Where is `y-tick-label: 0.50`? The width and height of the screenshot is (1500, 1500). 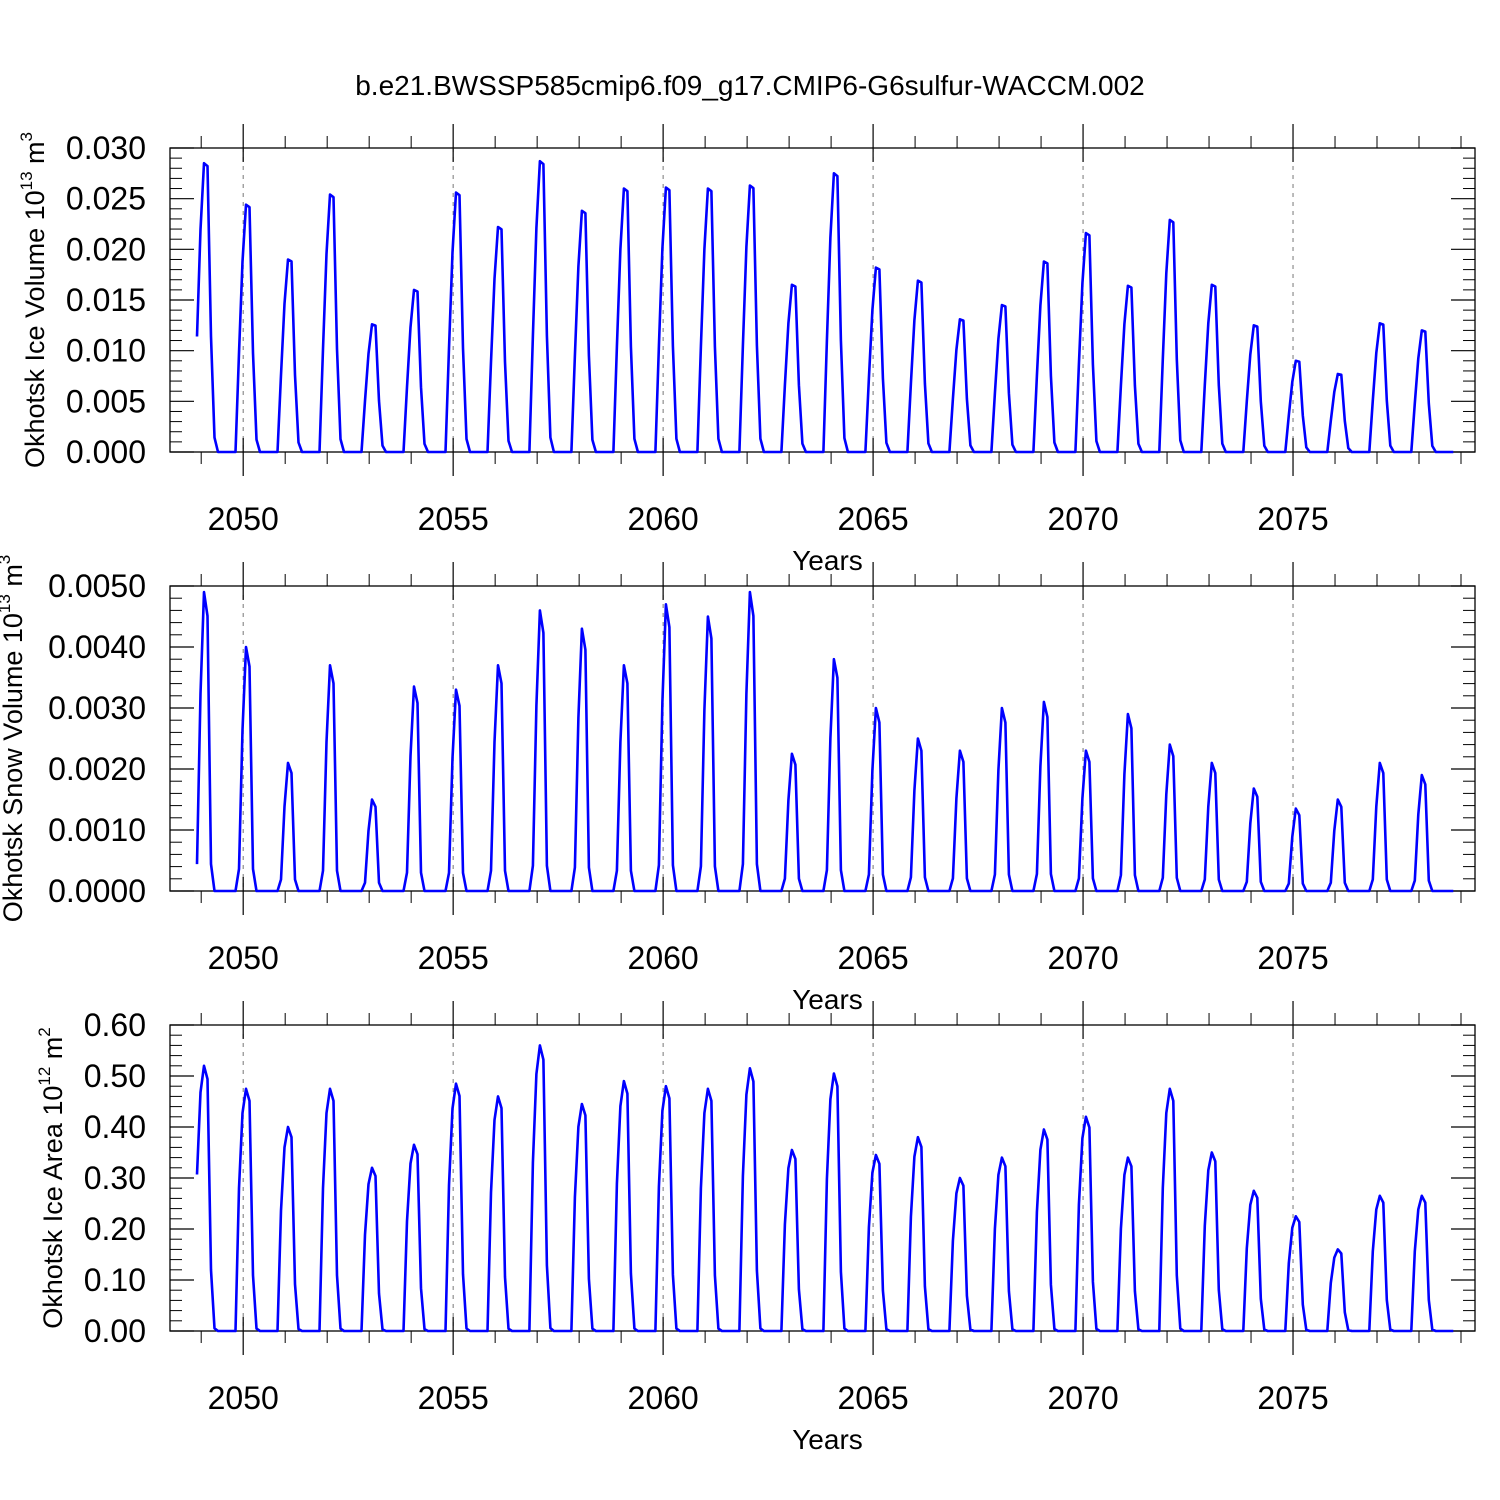 y-tick-label: 0.50 is located at coordinates (115, 1076).